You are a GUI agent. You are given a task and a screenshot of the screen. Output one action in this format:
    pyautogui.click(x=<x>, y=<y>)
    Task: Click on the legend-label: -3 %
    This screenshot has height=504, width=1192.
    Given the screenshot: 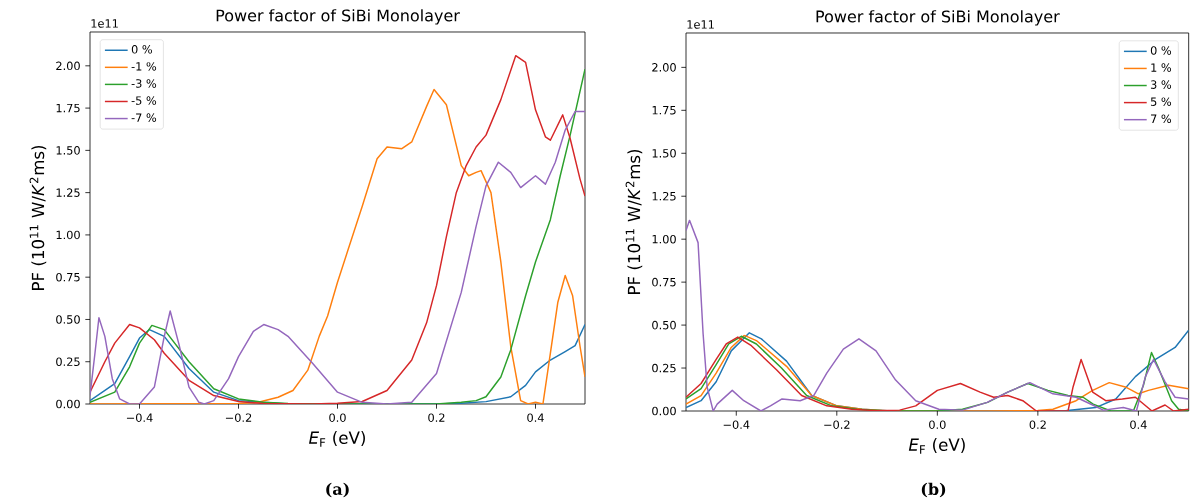 What is the action you would take?
    pyautogui.click(x=144, y=83)
    